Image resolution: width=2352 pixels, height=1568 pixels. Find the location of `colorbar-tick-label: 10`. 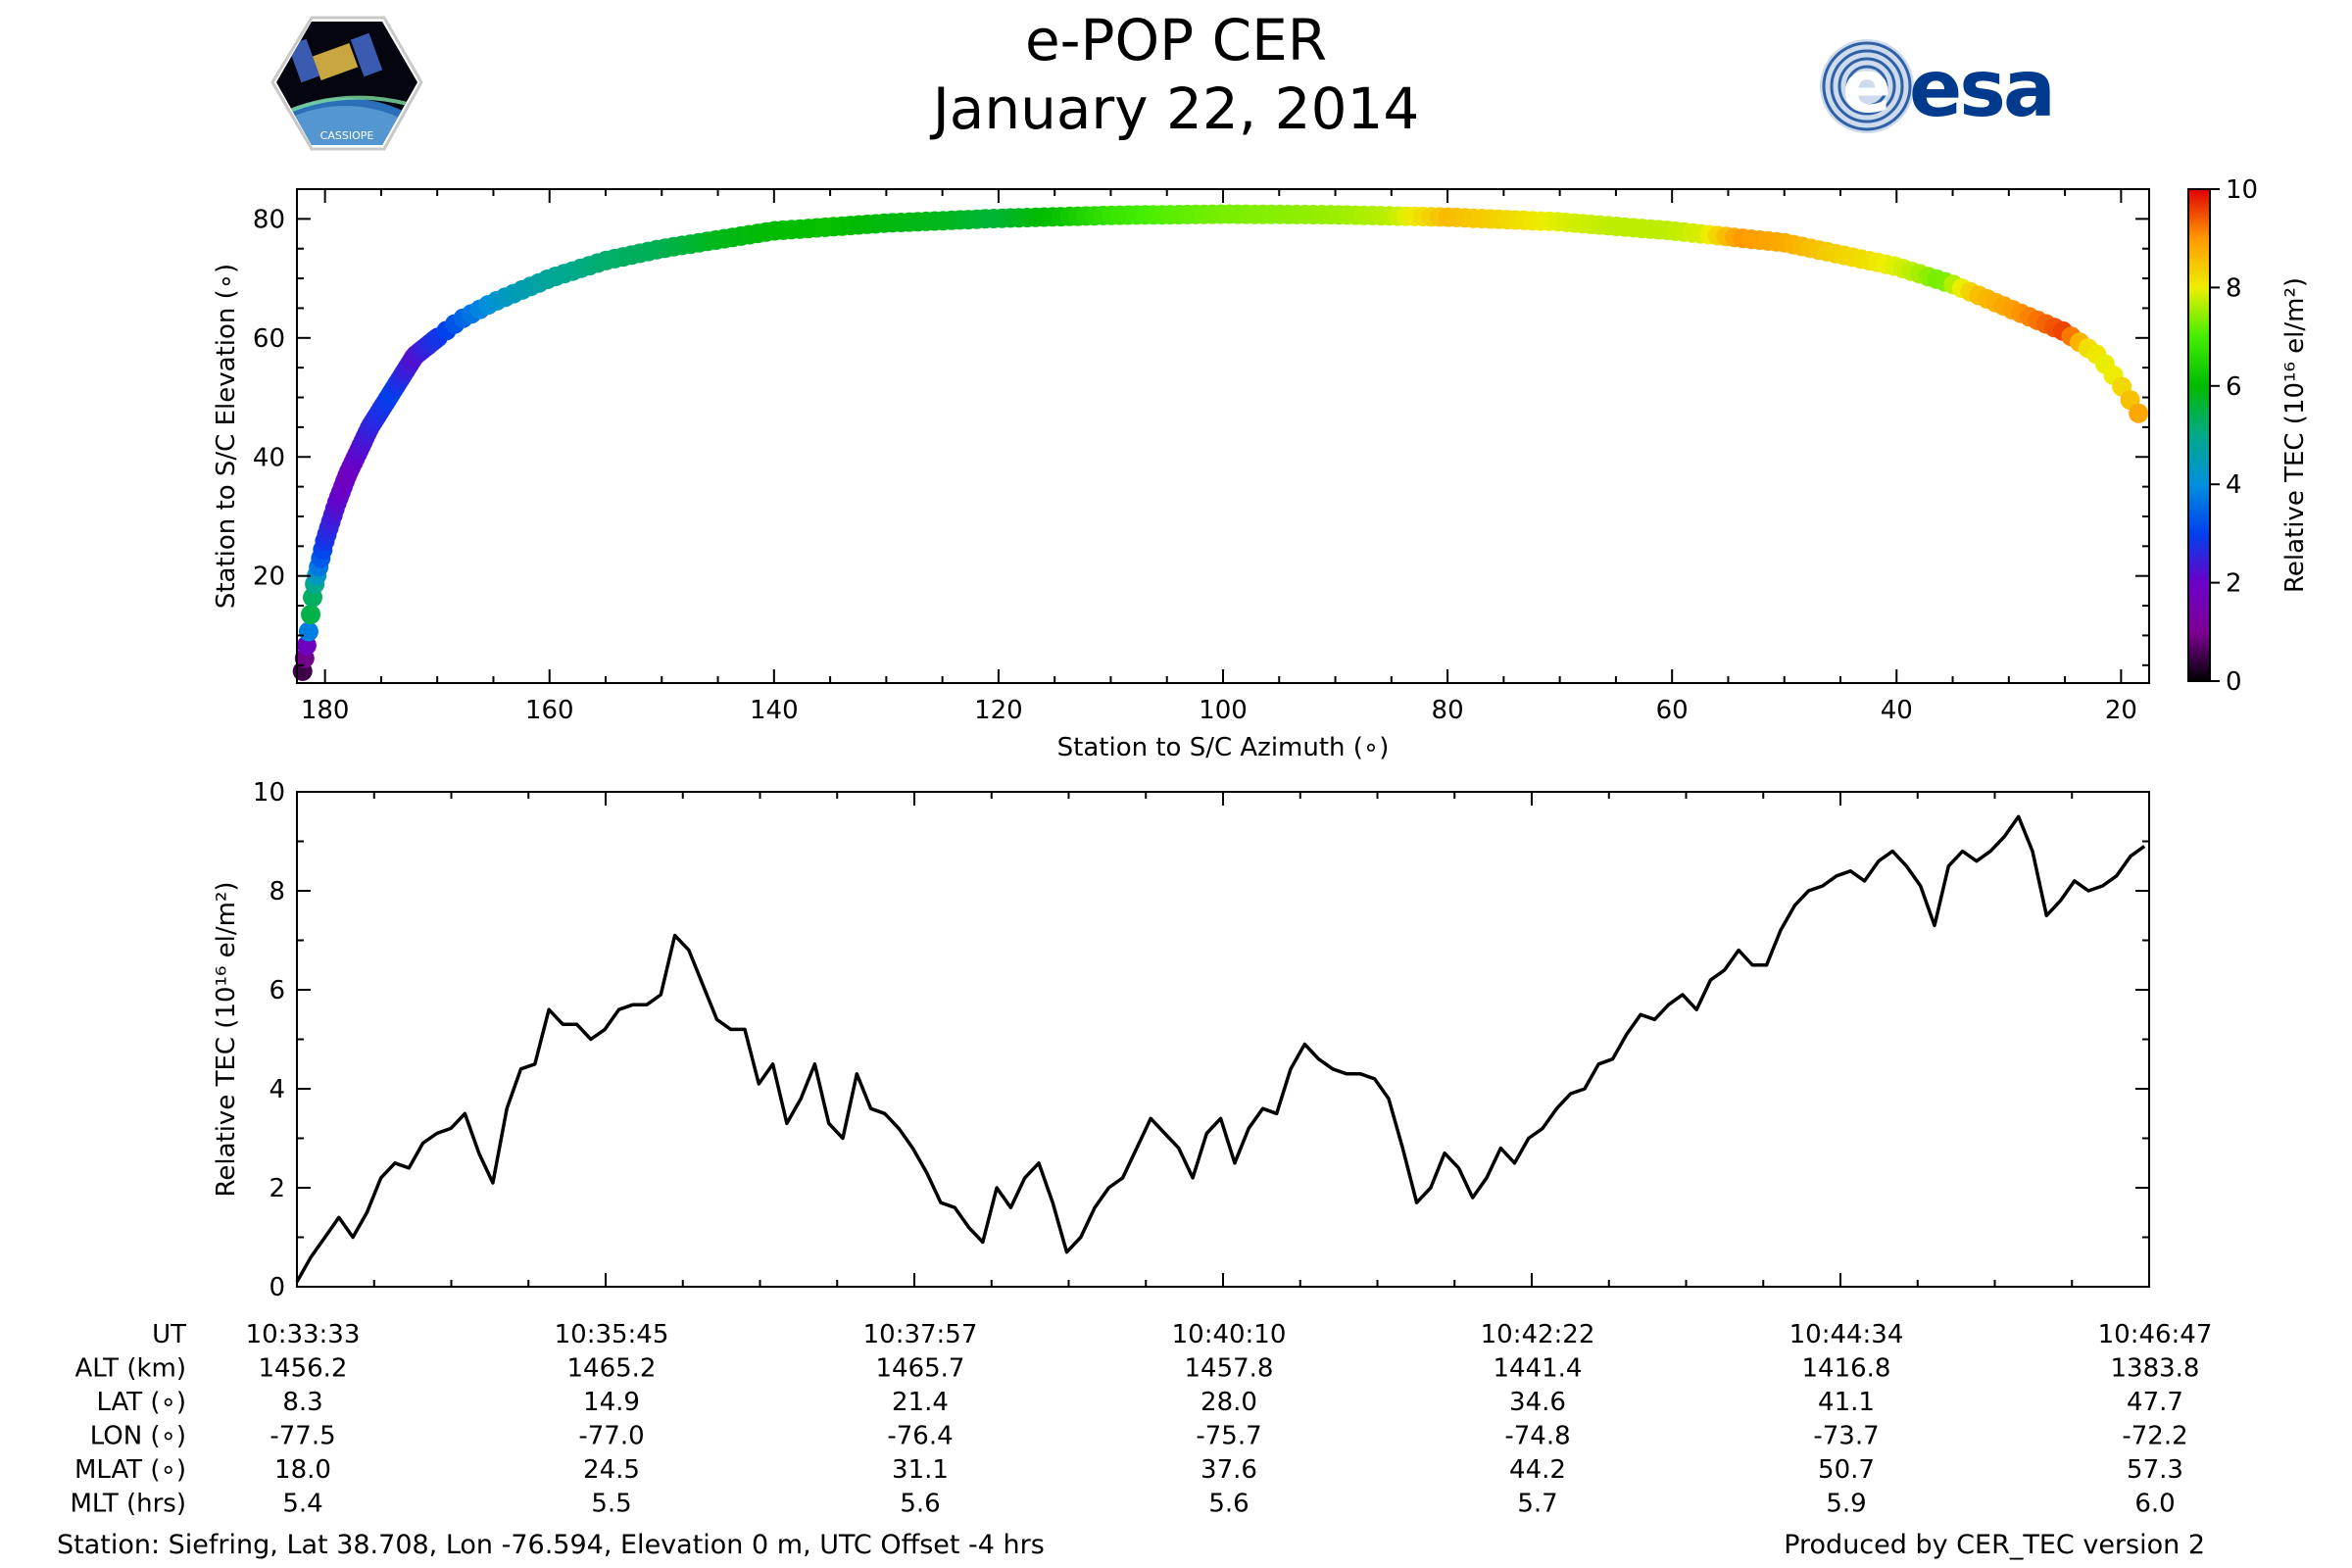

colorbar-tick-label: 10 is located at coordinates (2242, 190).